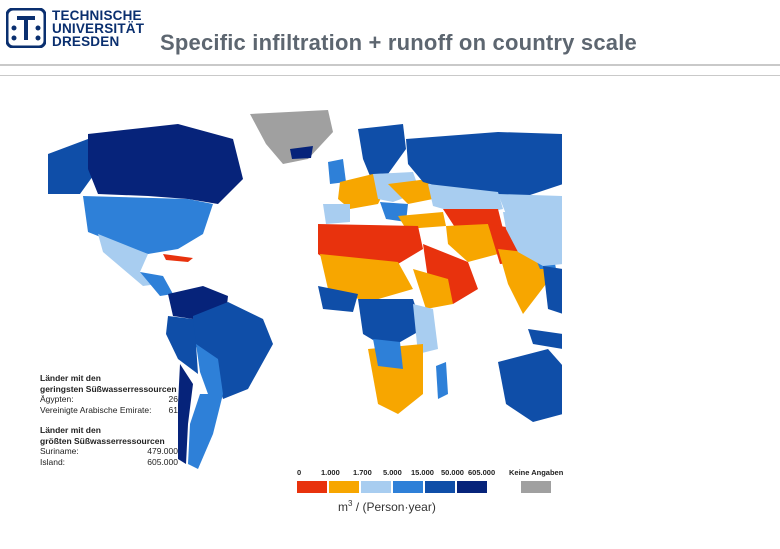  Describe the element at coordinates (86, 41) in the screenshot. I see `logo-line-3: DRESDEN` at that location.